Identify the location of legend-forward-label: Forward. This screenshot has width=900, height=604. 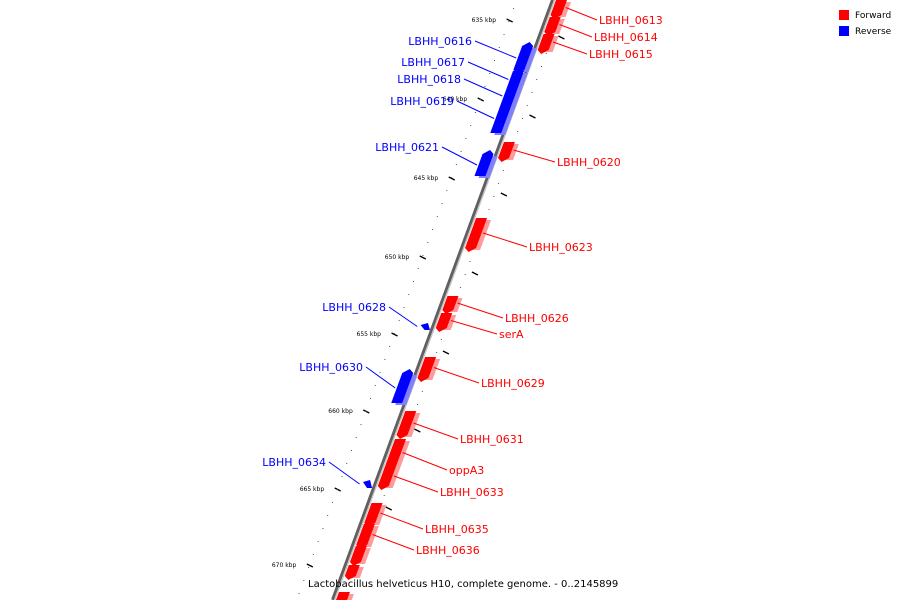
(873, 16).